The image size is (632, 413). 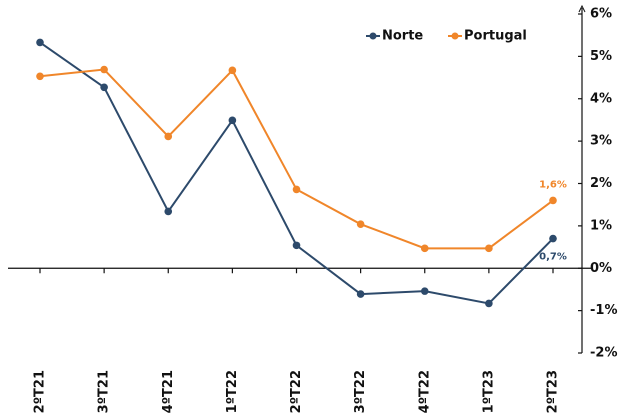 I want to click on y-tick-label: 2%, so click(x=601, y=183).